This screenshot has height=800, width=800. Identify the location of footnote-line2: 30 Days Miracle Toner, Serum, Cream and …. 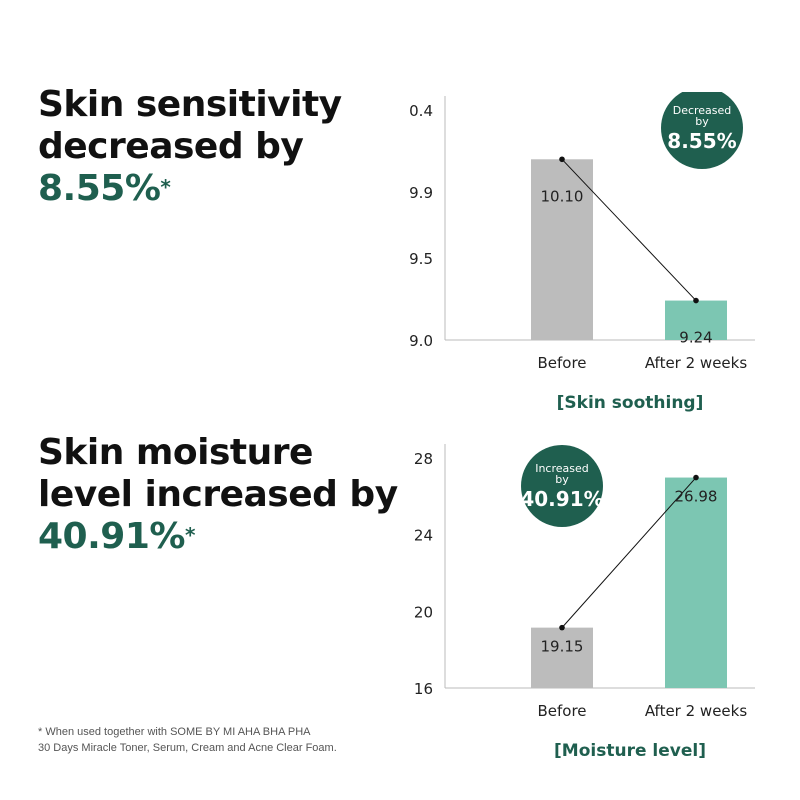
(187, 748).